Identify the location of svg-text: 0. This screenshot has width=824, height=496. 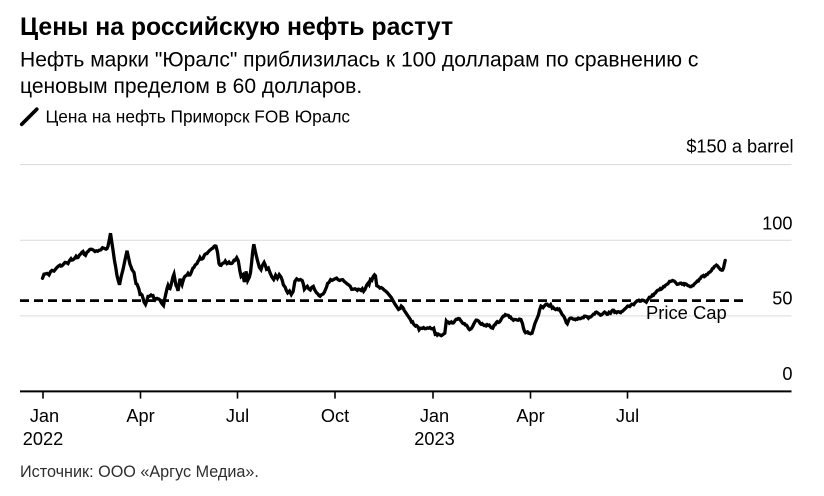
(787, 374).